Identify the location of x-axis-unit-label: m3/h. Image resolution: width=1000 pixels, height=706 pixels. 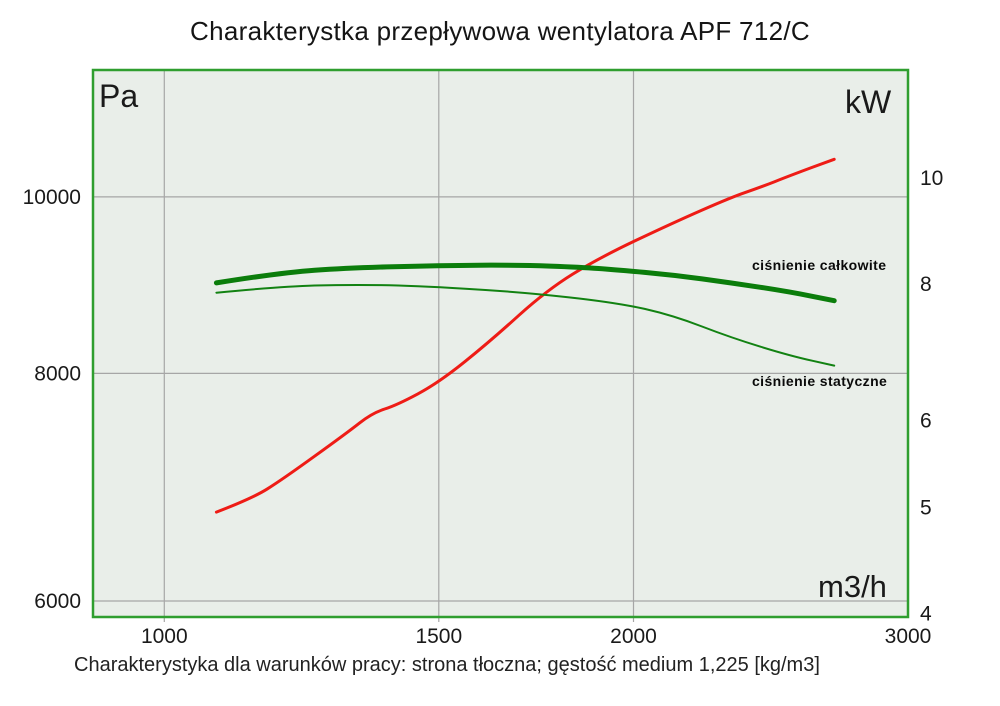
(852, 586).